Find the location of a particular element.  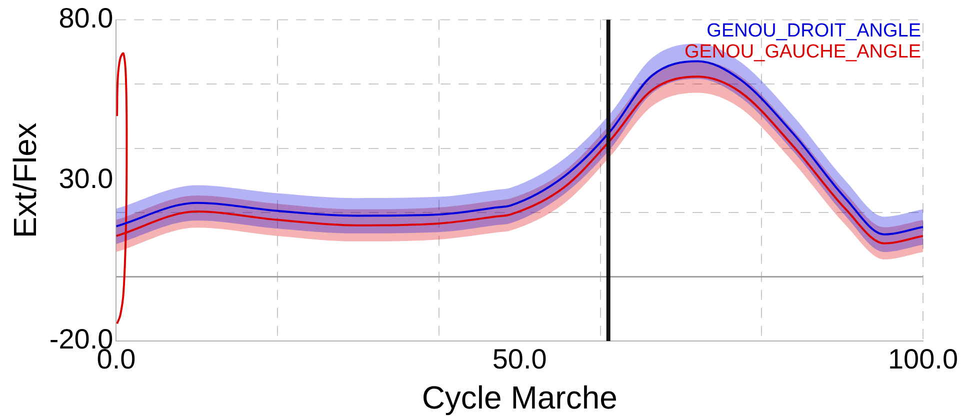

x-tick-label: 50.0 is located at coordinates (519, 359).